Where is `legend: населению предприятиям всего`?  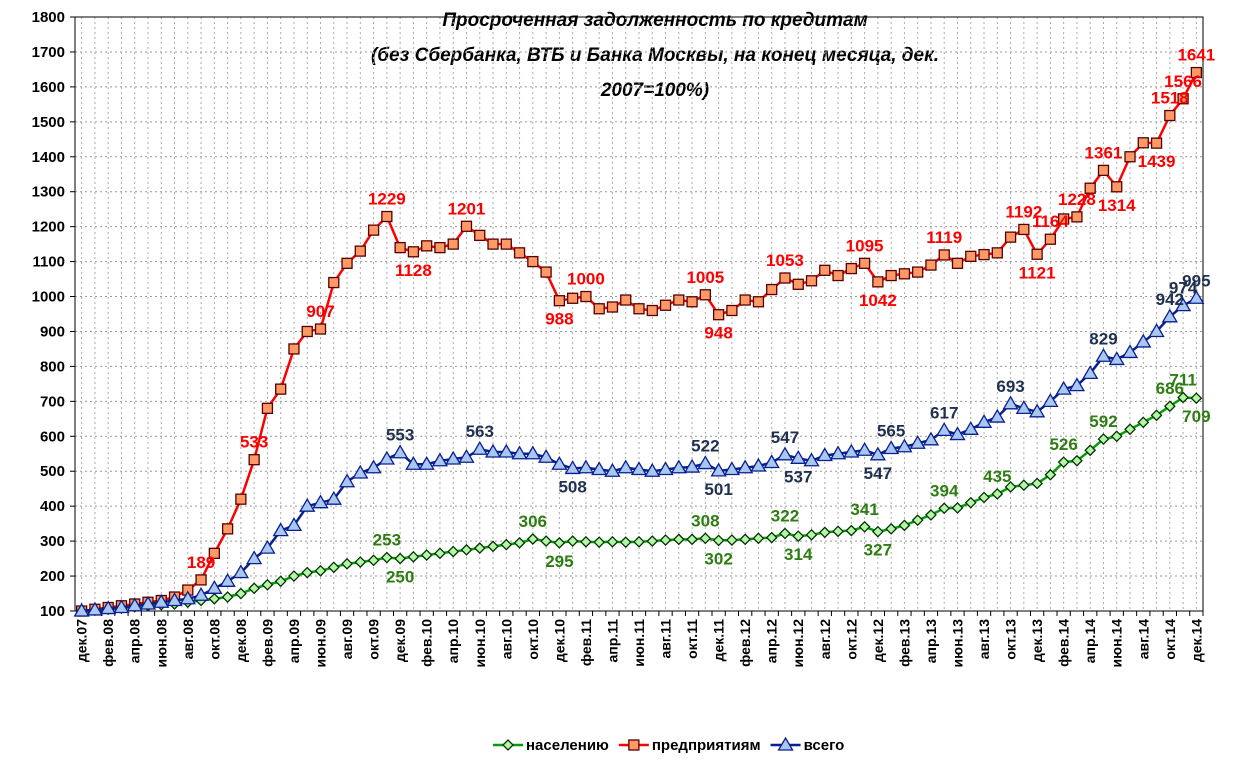 legend: населению предприятиям всего is located at coordinates (668, 745).